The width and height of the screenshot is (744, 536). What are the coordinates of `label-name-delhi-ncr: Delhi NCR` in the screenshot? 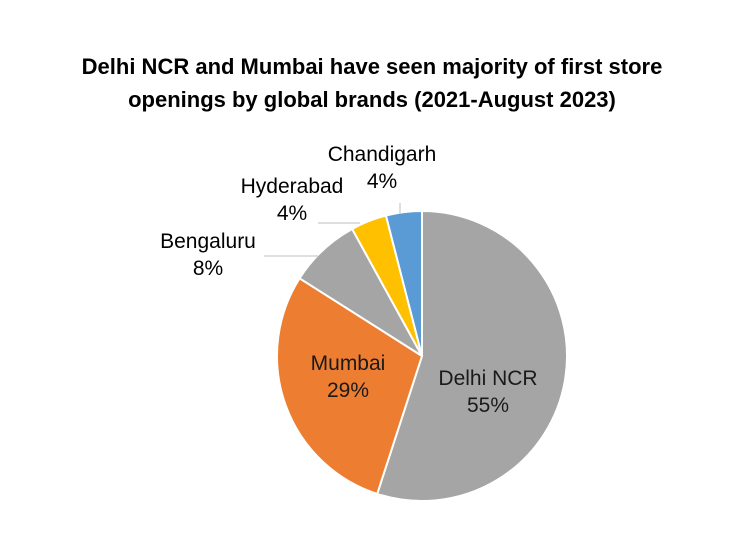 It's located at (487, 378).